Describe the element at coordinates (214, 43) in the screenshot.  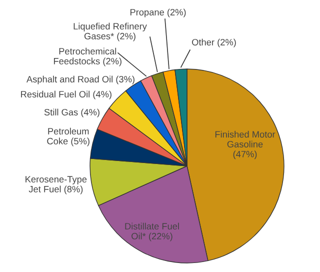
I see `slice-label: Other (2%)` at that location.